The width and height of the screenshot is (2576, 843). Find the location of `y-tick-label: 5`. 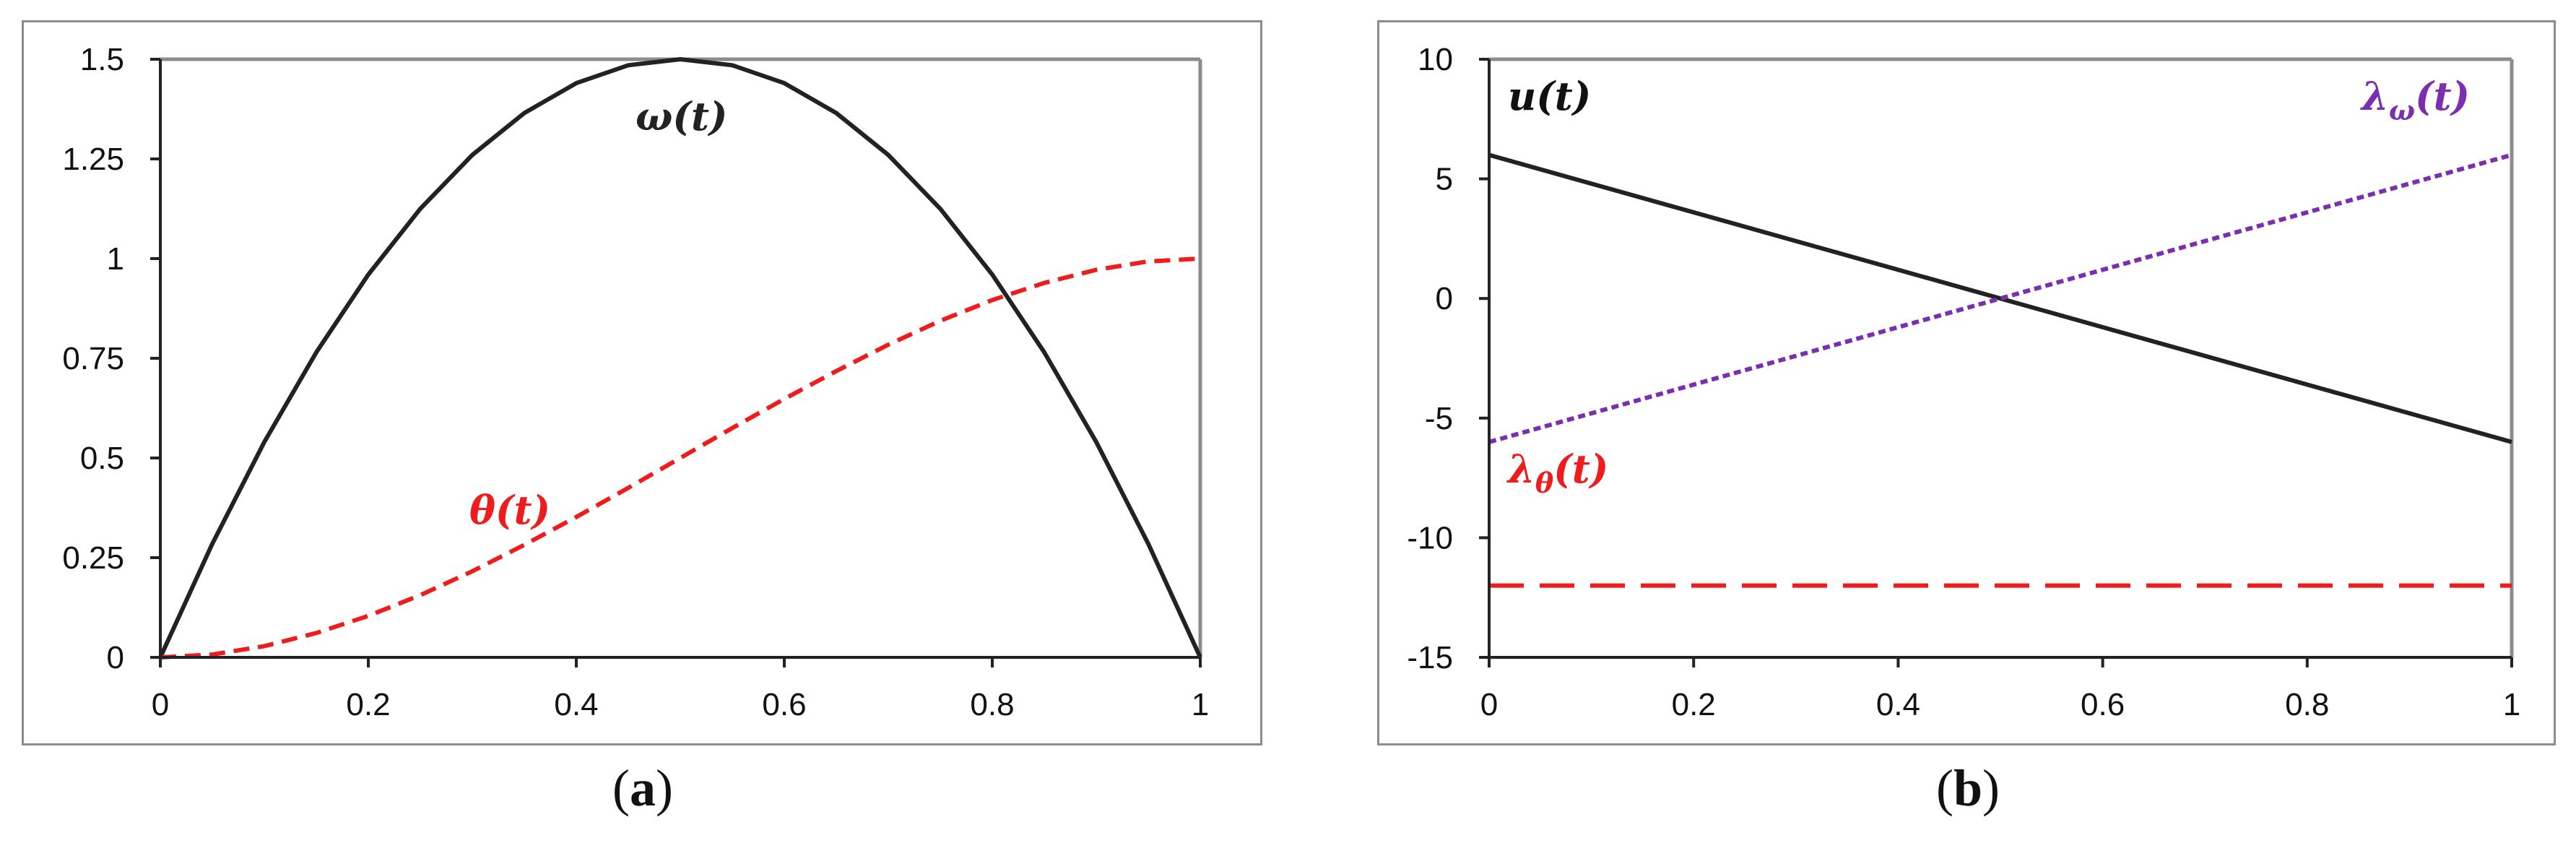

y-tick-label: 5 is located at coordinates (1444, 180).